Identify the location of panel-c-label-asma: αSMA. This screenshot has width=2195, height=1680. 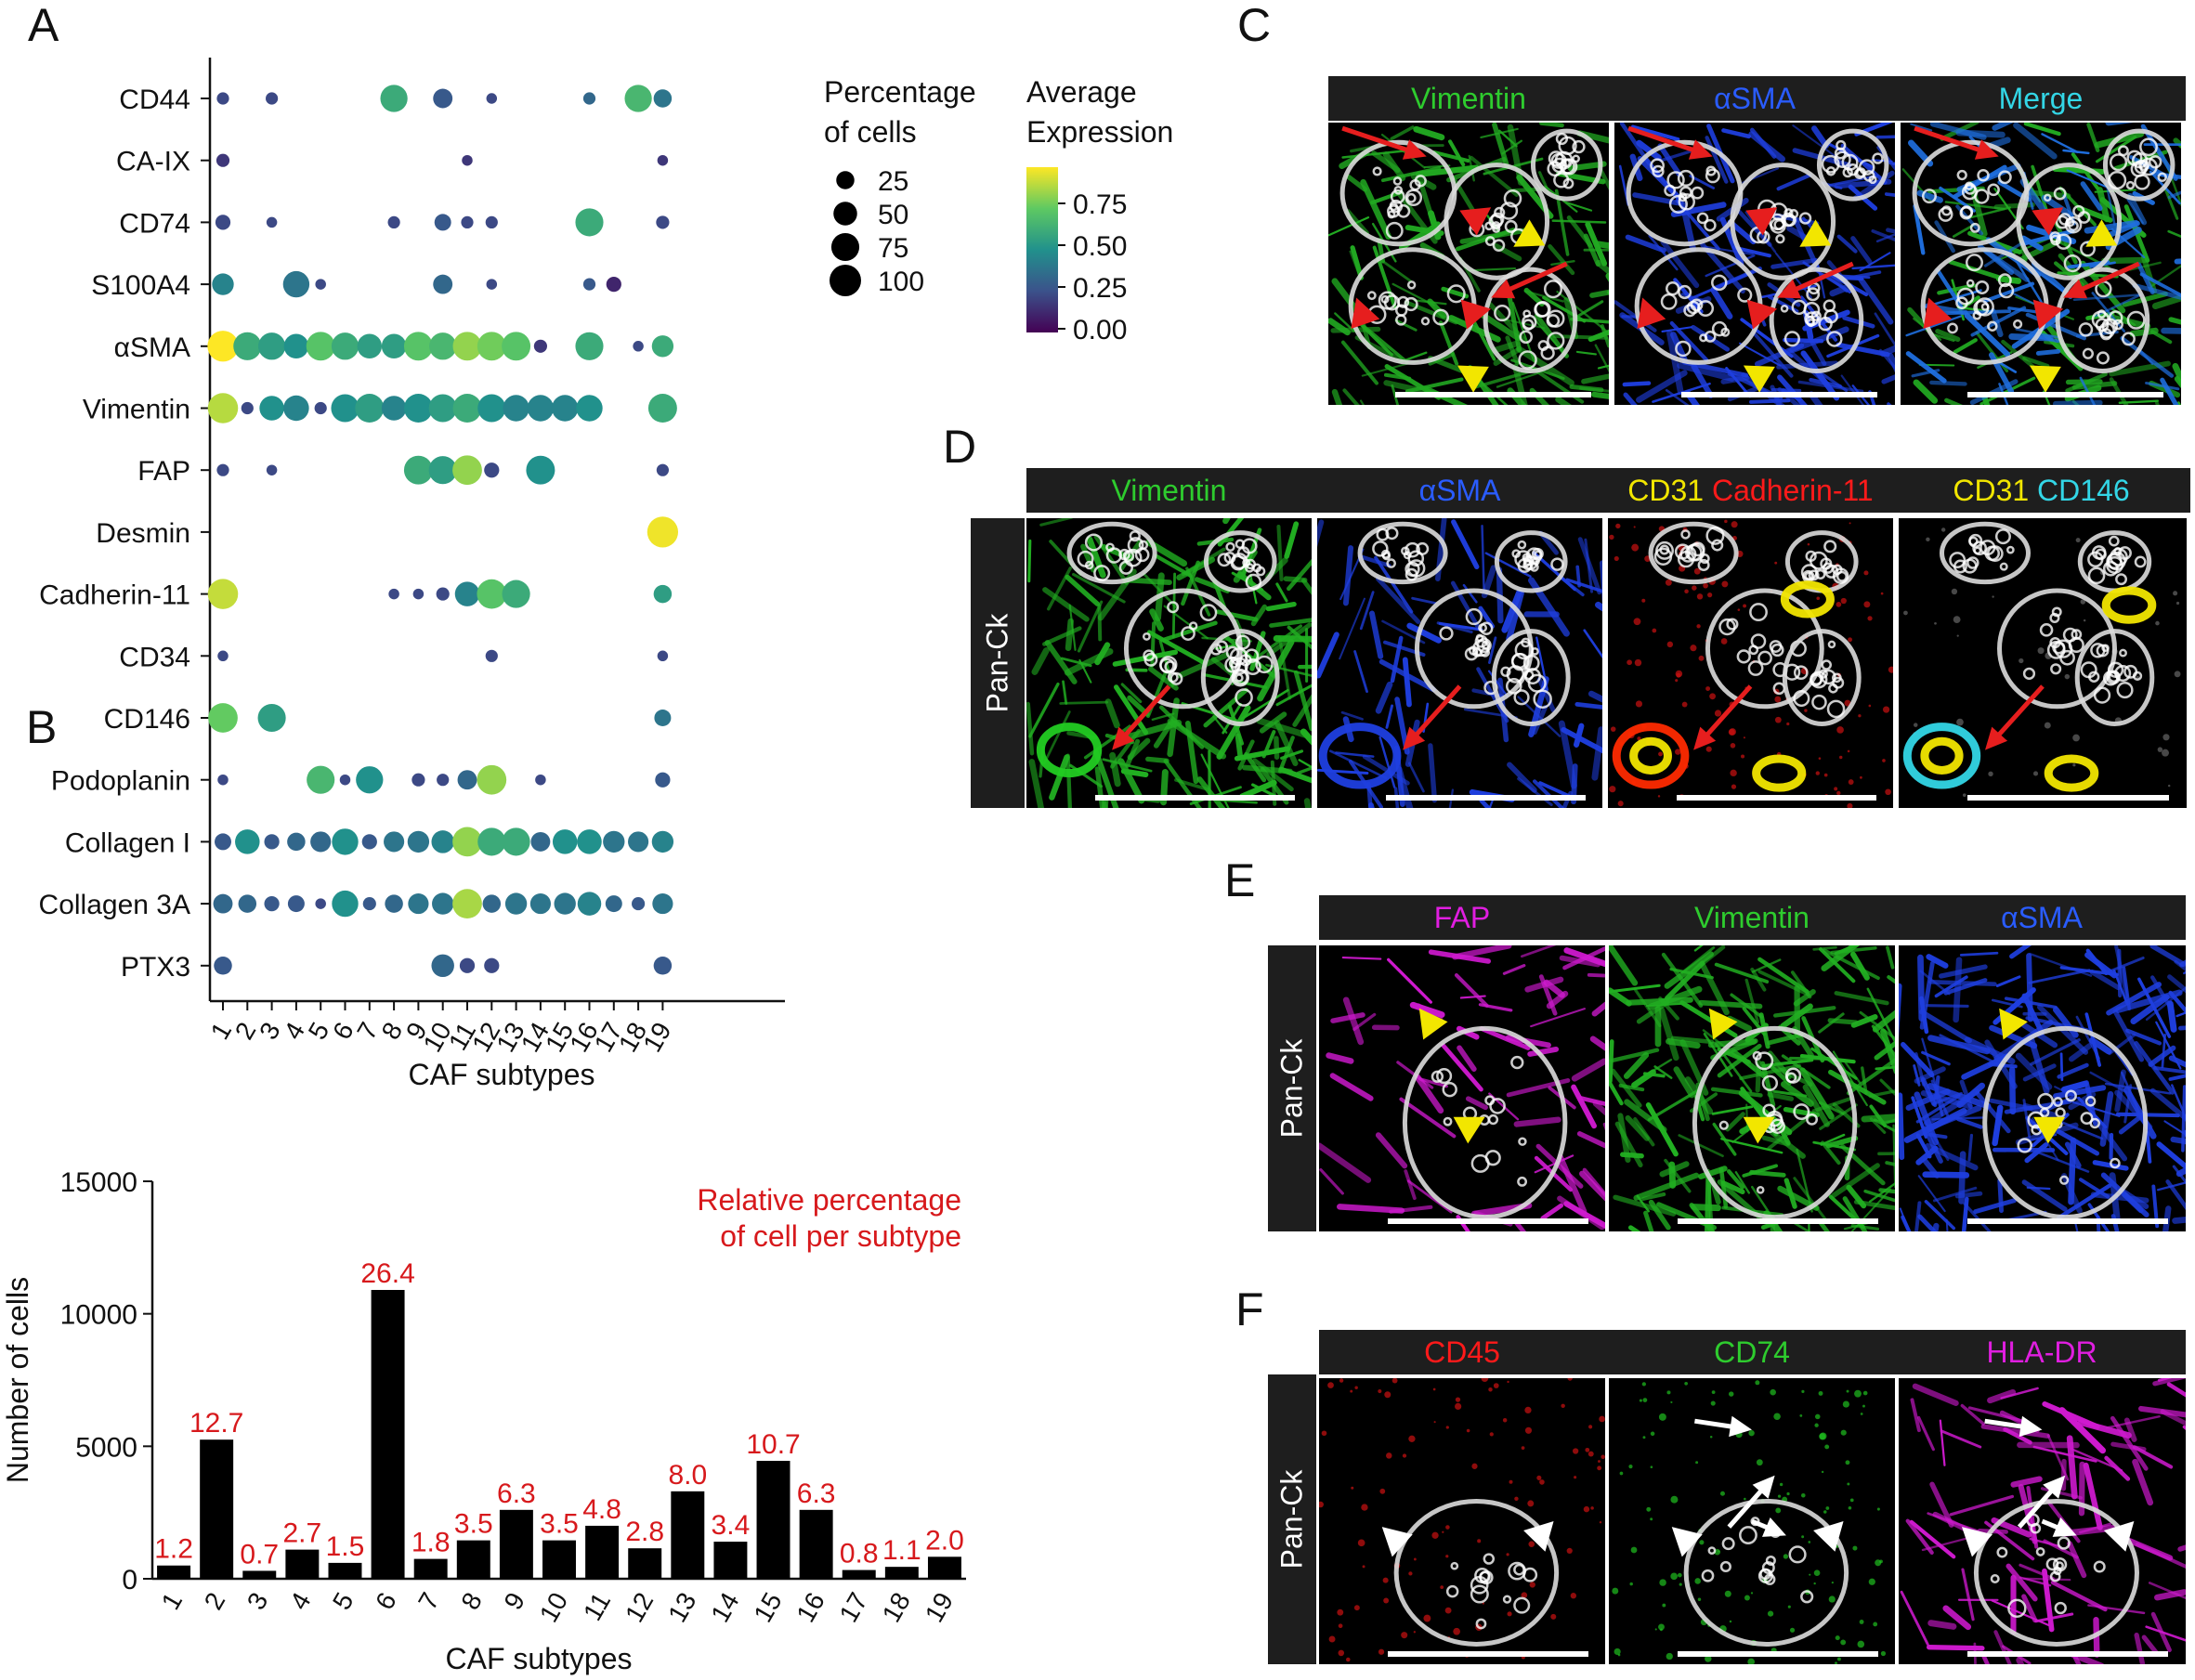
(1755, 98).